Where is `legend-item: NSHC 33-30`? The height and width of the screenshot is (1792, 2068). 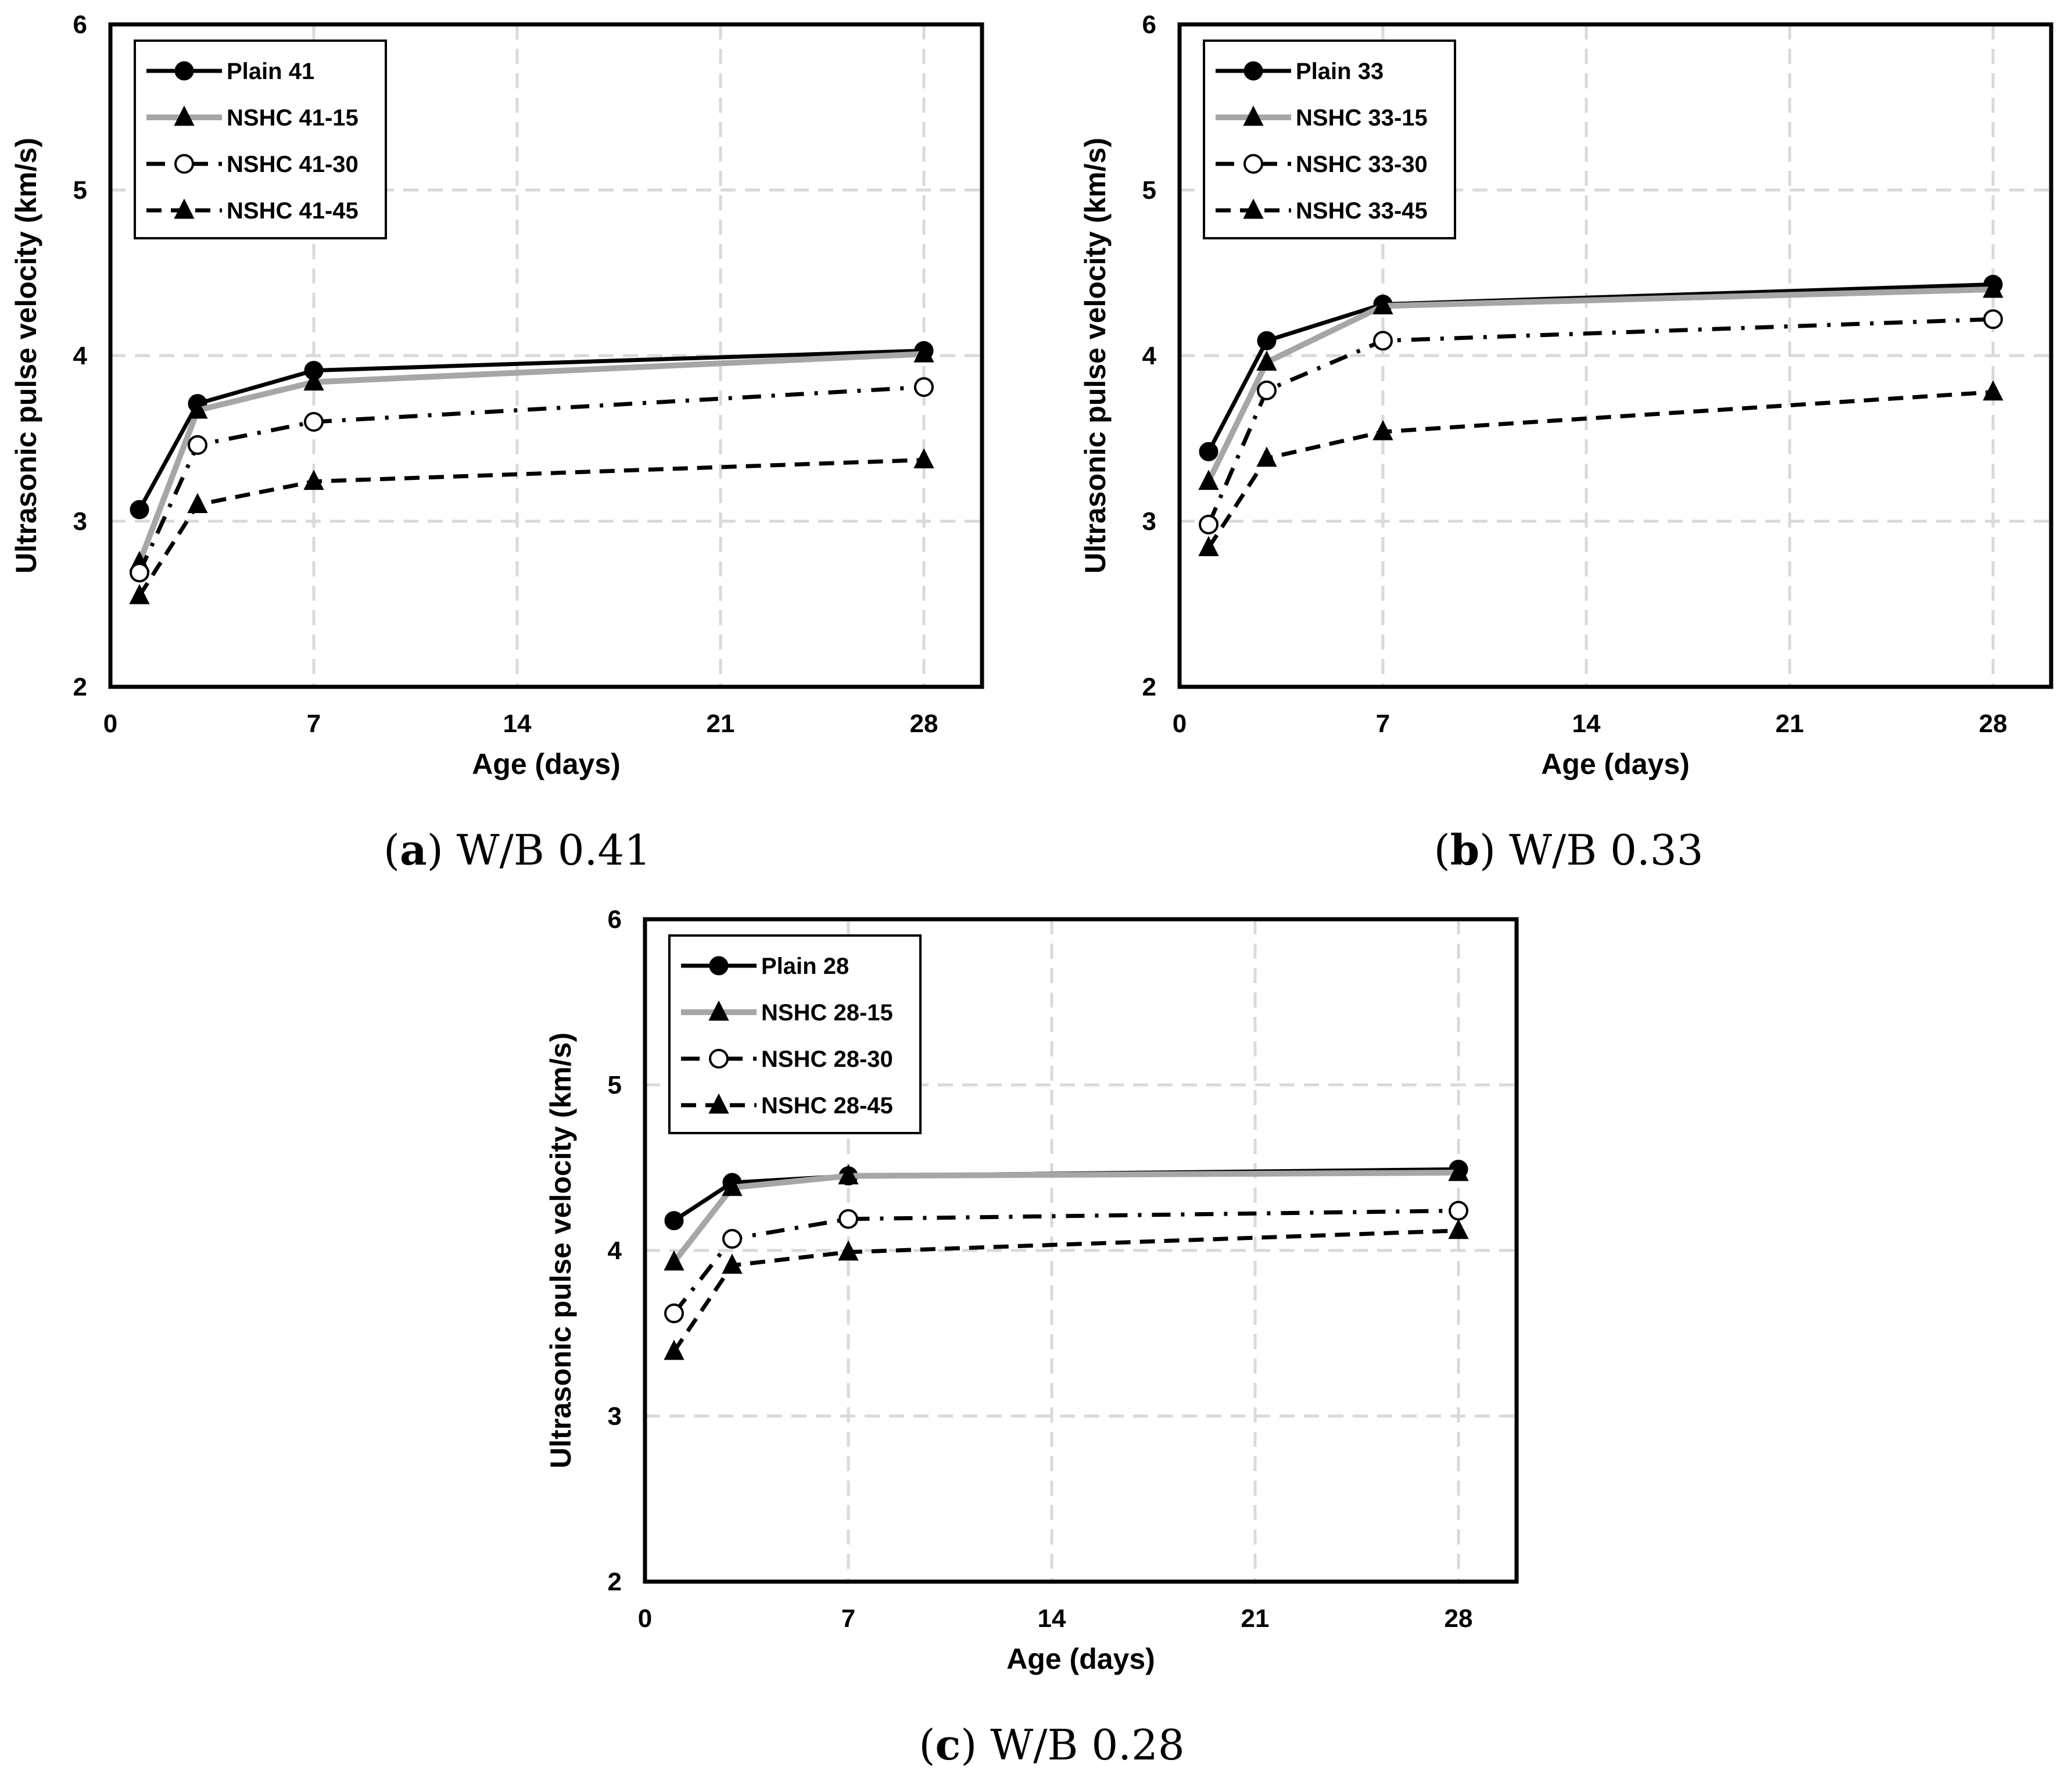 legend-item: NSHC 33-30 is located at coordinates (1322, 164).